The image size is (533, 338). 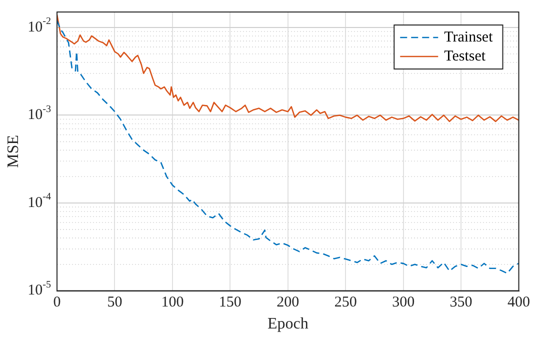 What do you see at coordinates (403, 302) in the screenshot?
I see `x-tick-label: 300` at bounding box center [403, 302].